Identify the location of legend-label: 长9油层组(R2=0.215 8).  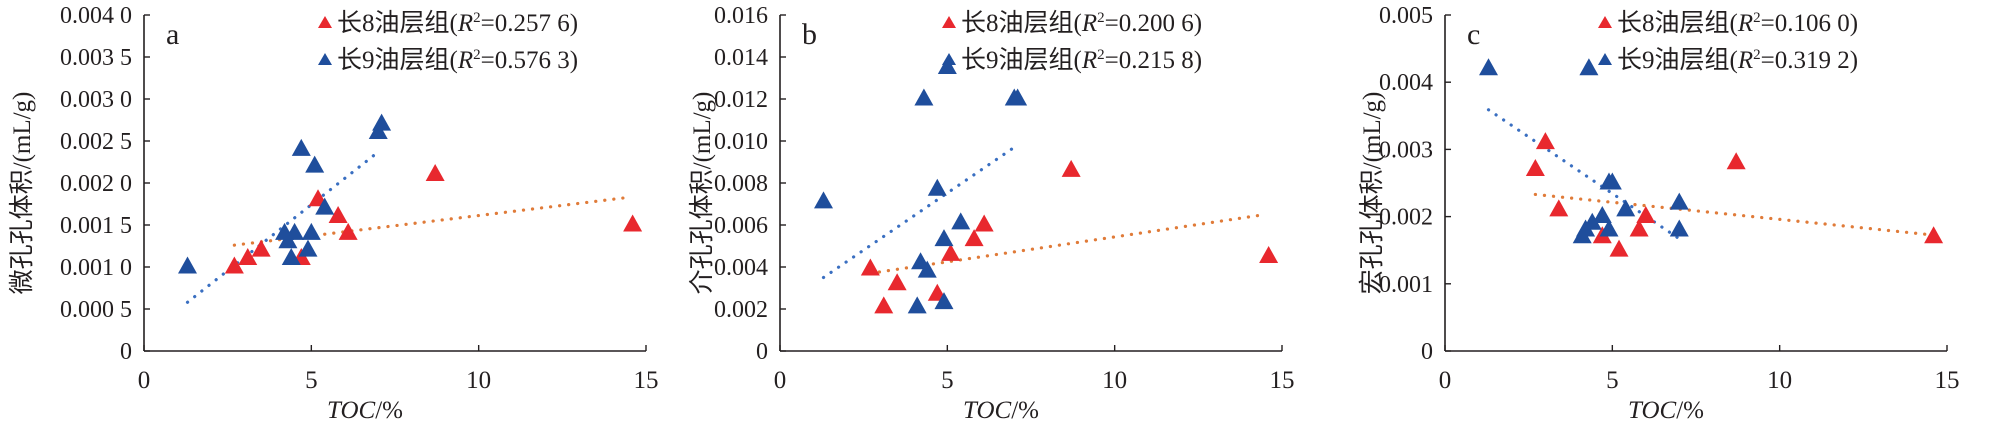
(1081, 60).